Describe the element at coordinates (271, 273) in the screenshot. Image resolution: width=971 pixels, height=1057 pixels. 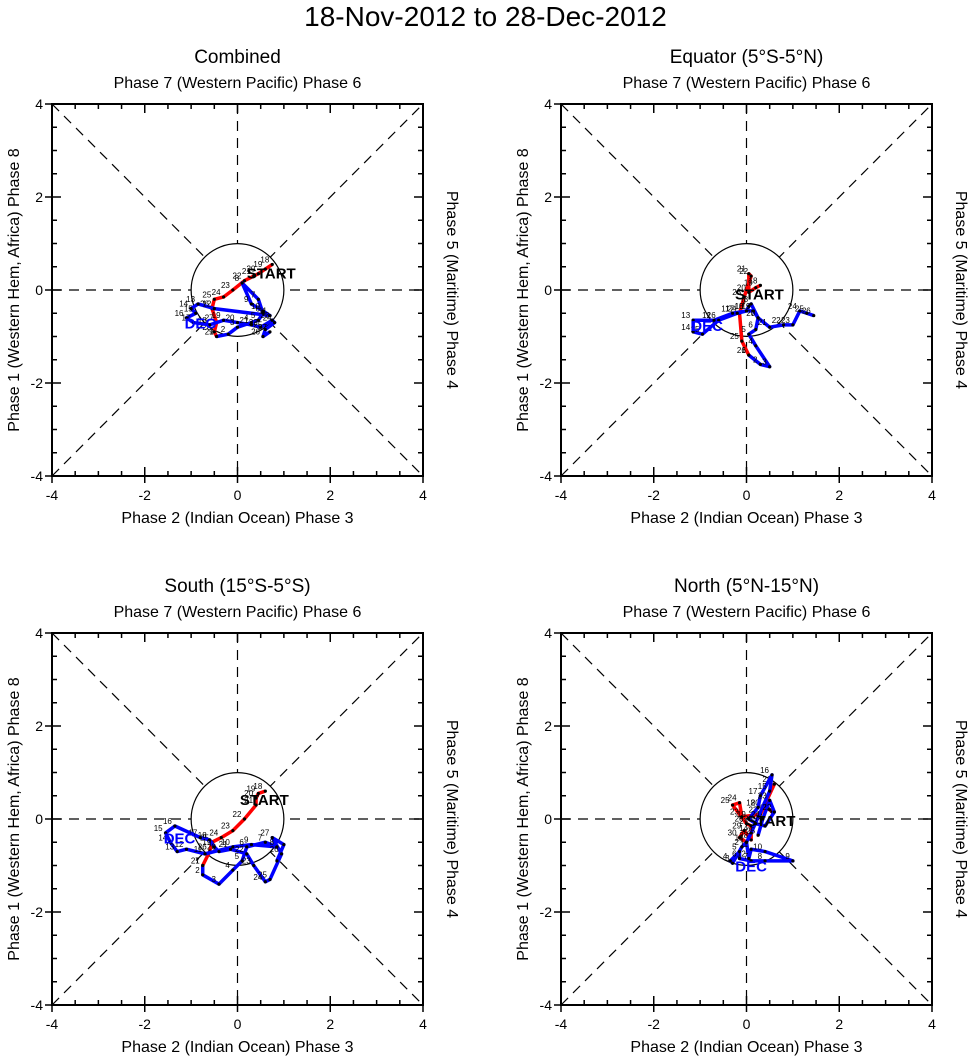
I see `start-label: START` at that location.